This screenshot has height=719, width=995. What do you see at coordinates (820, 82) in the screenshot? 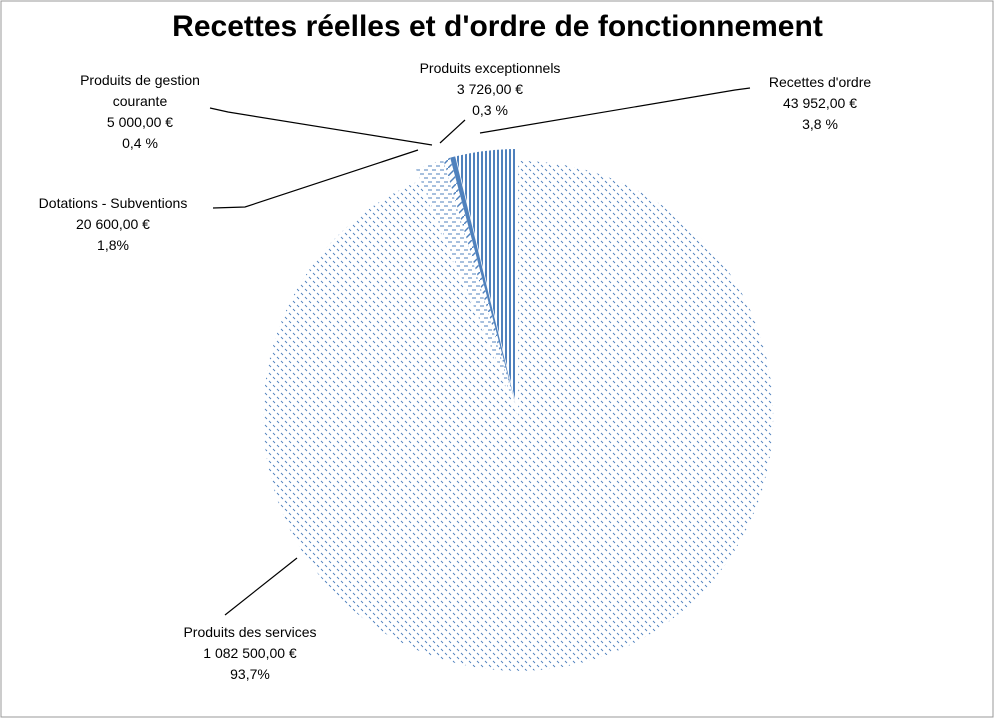
I see `category-label: Recettes d'ordre` at bounding box center [820, 82].